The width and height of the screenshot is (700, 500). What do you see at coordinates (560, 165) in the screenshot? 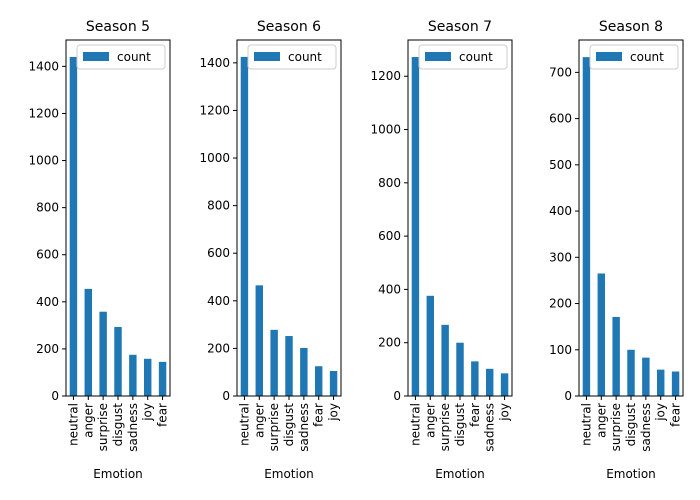
I see `y-tick-label: 500` at bounding box center [560, 165].